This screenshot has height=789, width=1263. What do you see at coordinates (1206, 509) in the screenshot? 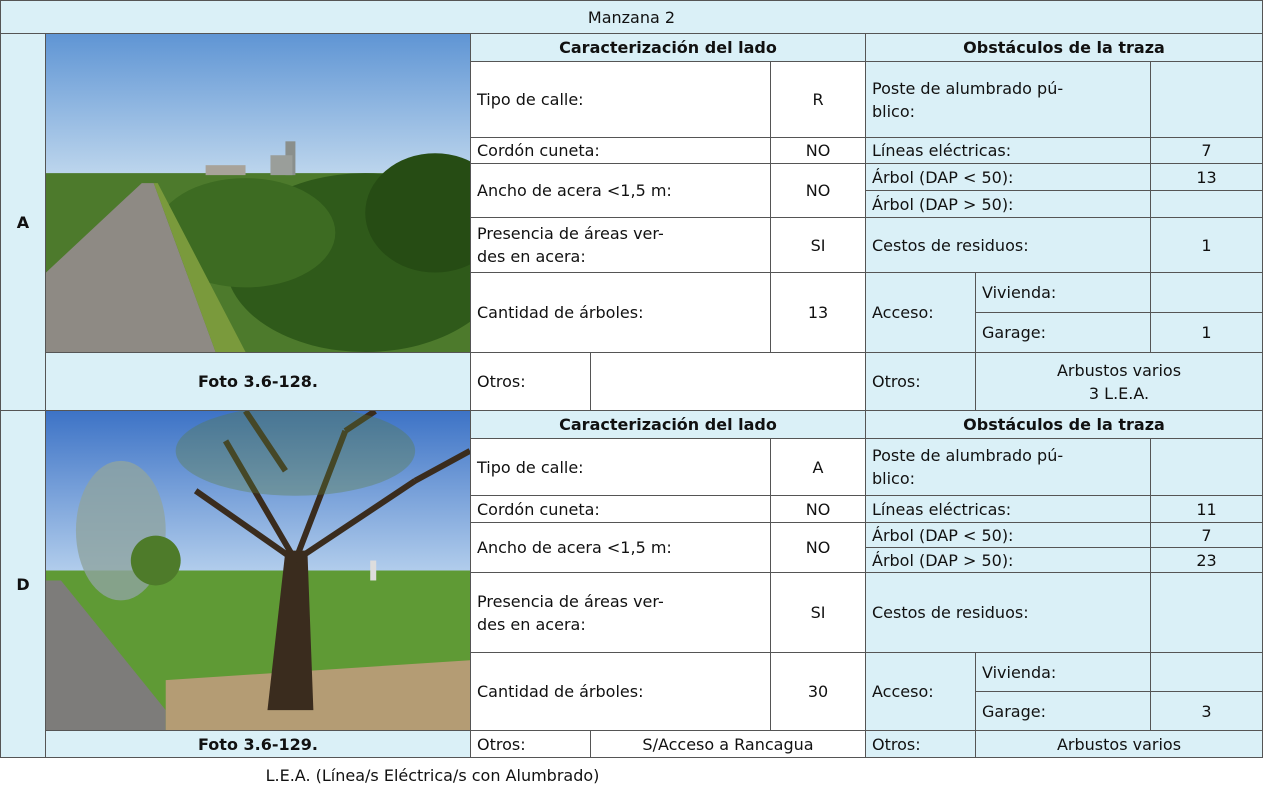
I see `row-value: 11` at bounding box center [1206, 509].